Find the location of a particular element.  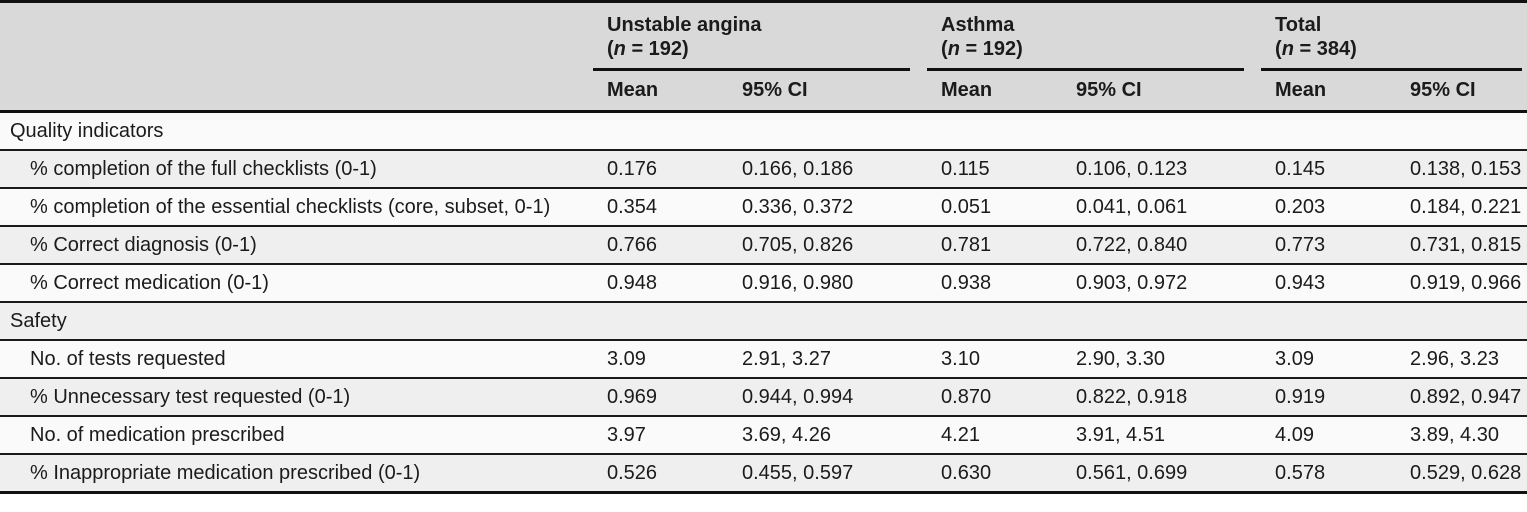

ci-value: 0.184, 0.221 is located at coordinates (1461, 207).